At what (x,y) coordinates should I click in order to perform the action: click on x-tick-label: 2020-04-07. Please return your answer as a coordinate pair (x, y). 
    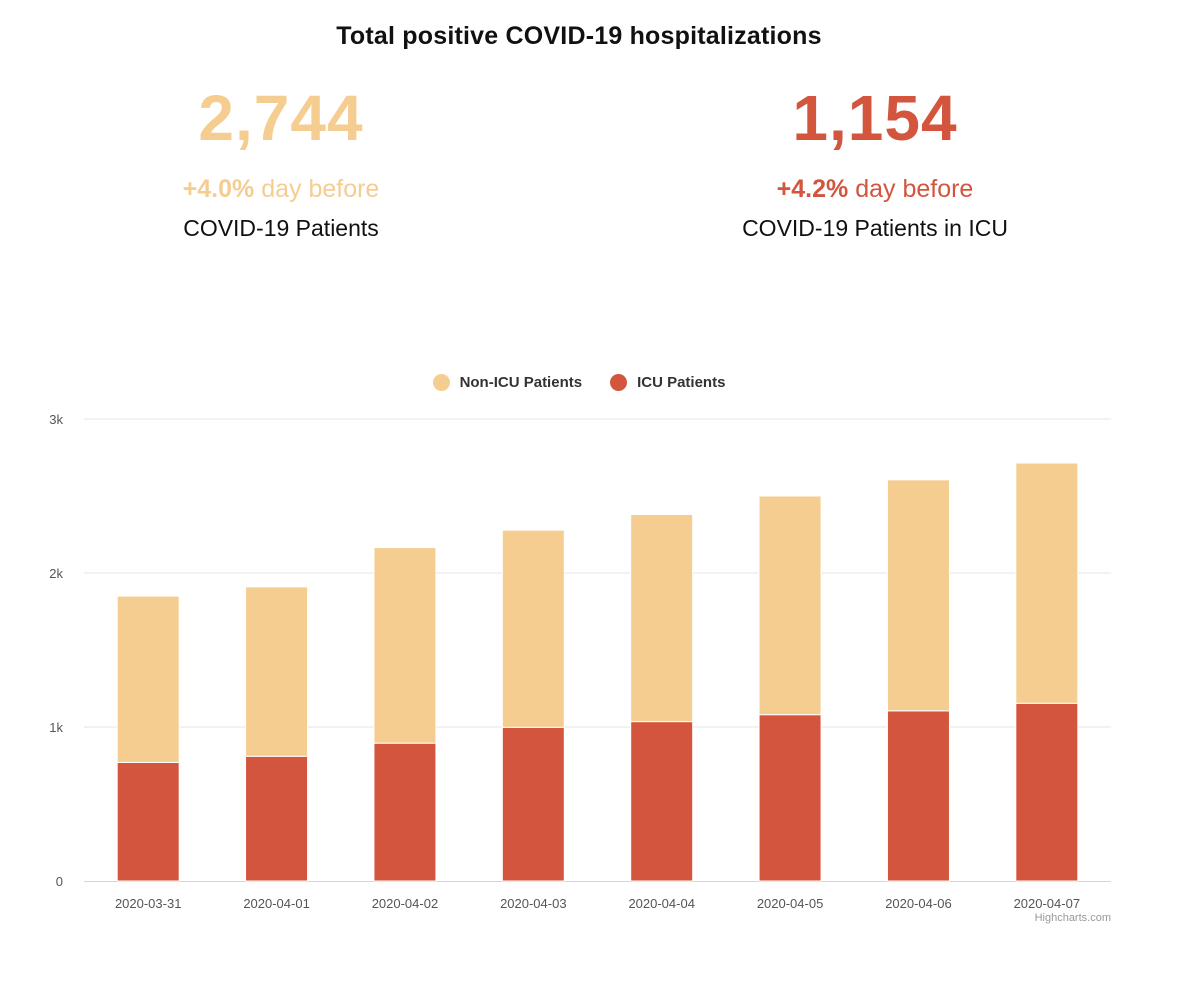
    Looking at the image, I should click on (1047, 903).